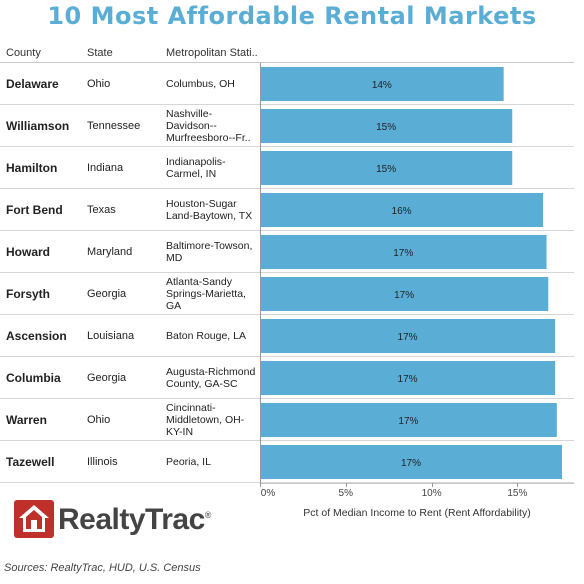 The height and width of the screenshot is (584, 584). I want to click on table-row: Ascension Louisiana Baton Rouge, LA, so click(287, 336).